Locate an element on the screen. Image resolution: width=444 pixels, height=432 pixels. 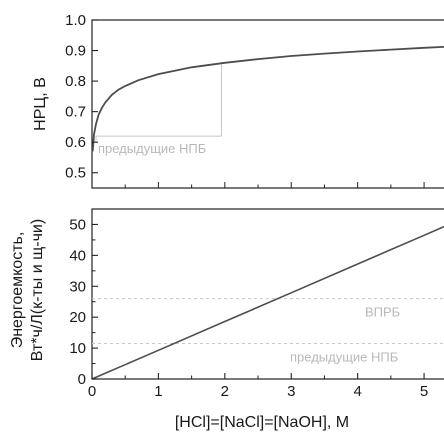
ocv-y-tick-label: 0.8 is located at coordinates (75, 81).